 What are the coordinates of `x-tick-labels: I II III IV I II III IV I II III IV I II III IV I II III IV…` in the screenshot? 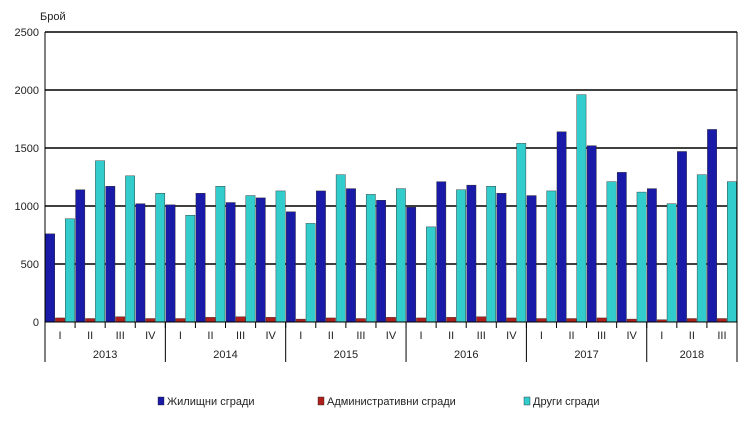 It's located at (393, 345).